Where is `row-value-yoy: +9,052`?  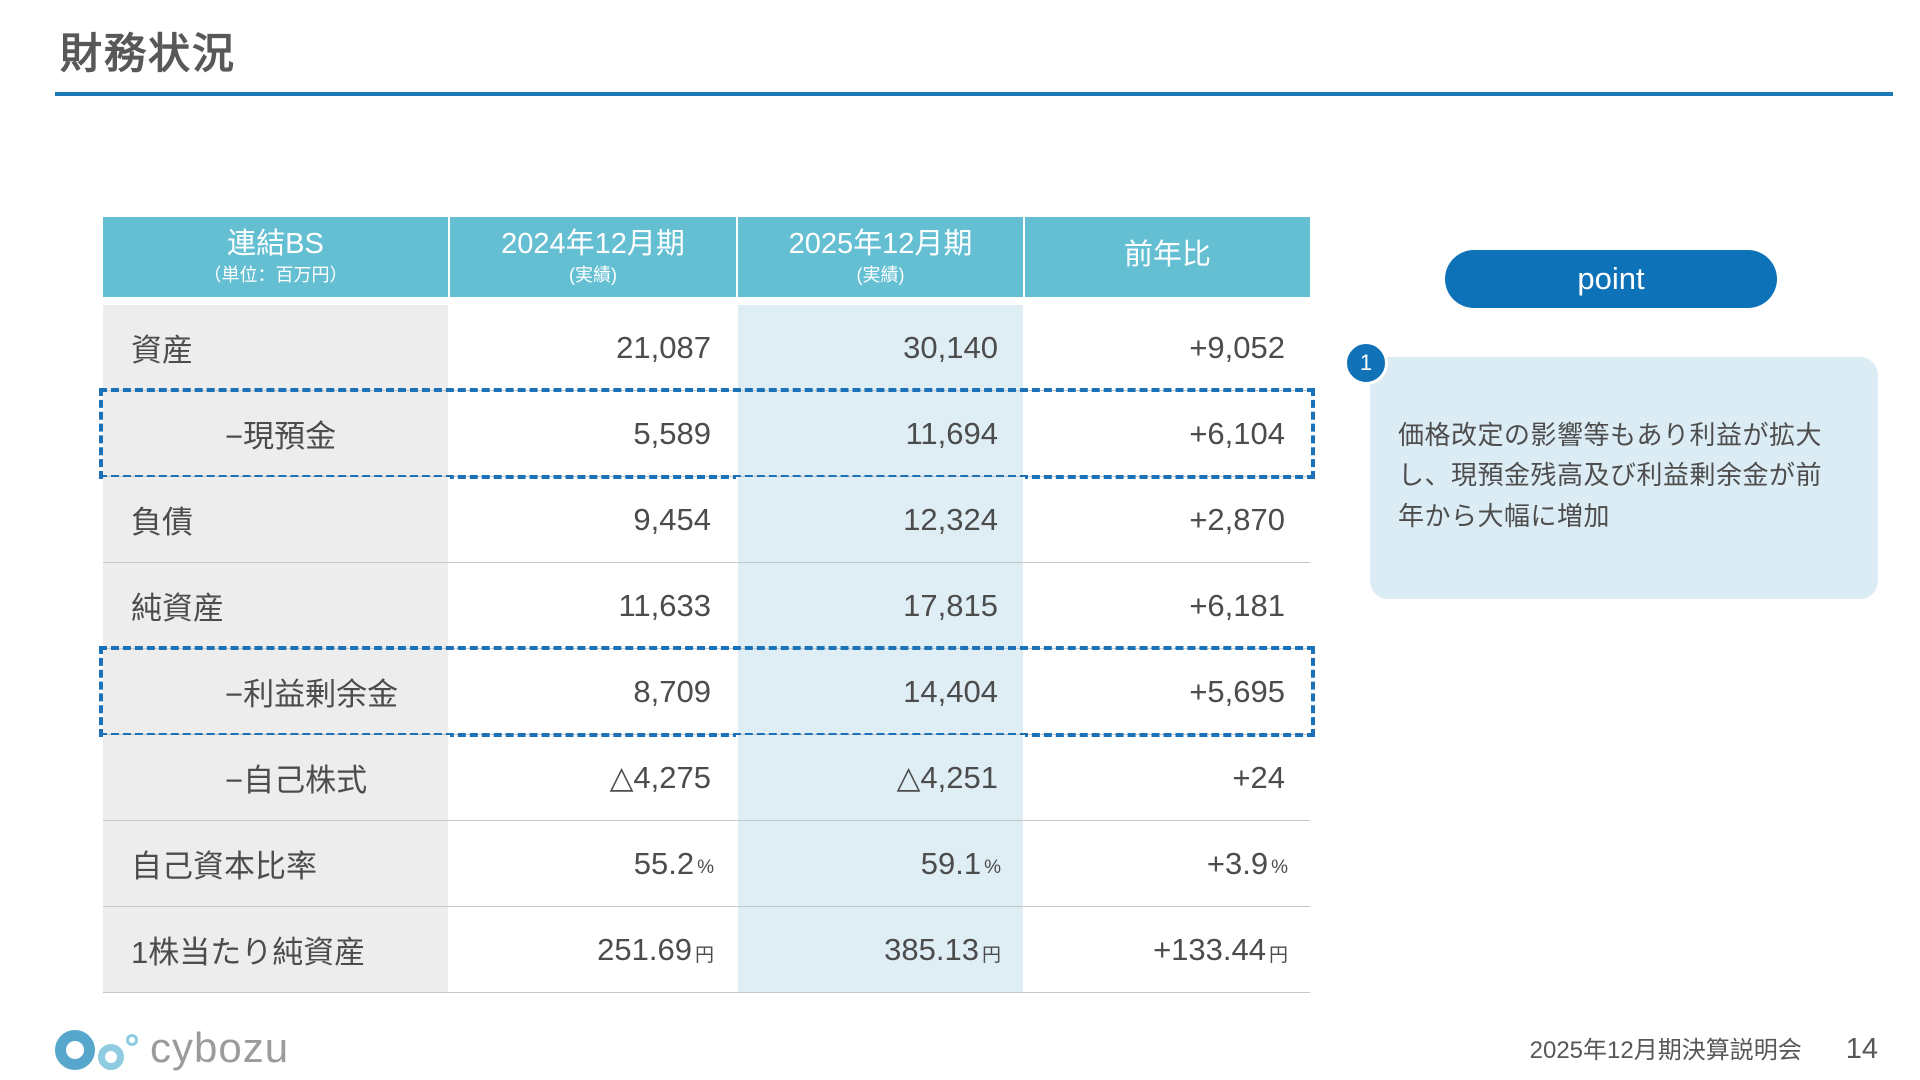
row-value-yoy: +9,052 is located at coordinates (1166, 347).